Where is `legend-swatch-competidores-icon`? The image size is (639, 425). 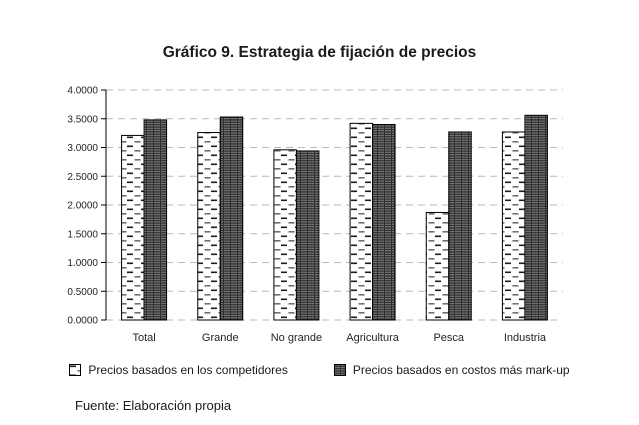 legend-swatch-competidores-icon is located at coordinates (75, 370).